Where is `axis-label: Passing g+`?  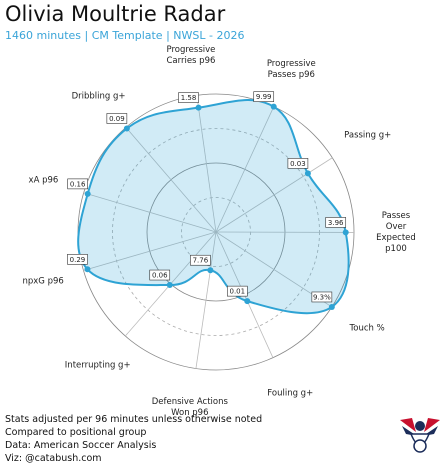 axis-label: Passing g+ is located at coordinates (368, 135).